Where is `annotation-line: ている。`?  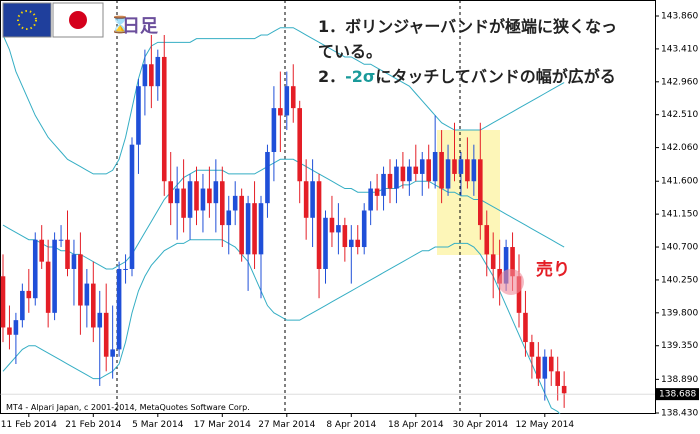
annotation-line: ている。 is located at coordinates (350, 51).